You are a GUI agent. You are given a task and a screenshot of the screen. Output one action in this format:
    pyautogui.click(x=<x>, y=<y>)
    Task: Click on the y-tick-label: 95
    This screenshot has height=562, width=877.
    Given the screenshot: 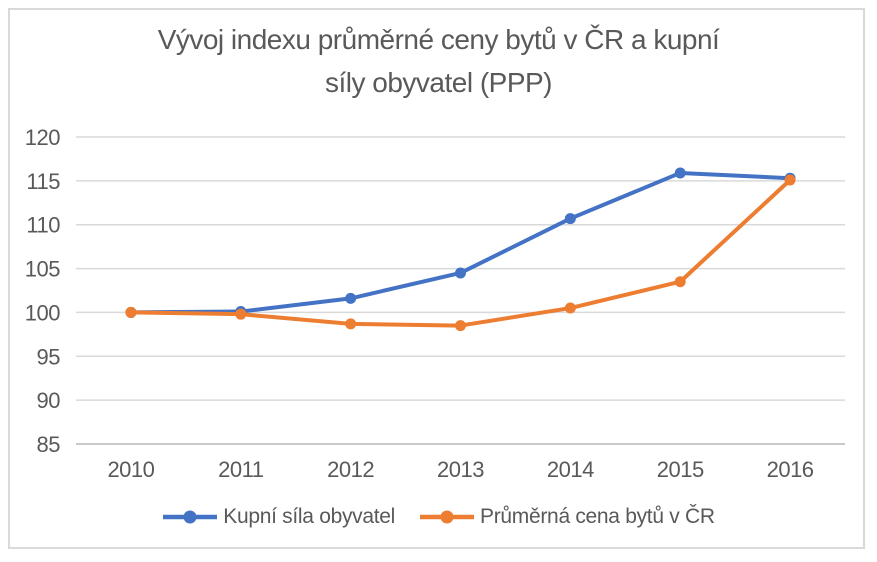 What is the action you would take?
    pyautogui.click(x=49, y=356)
    